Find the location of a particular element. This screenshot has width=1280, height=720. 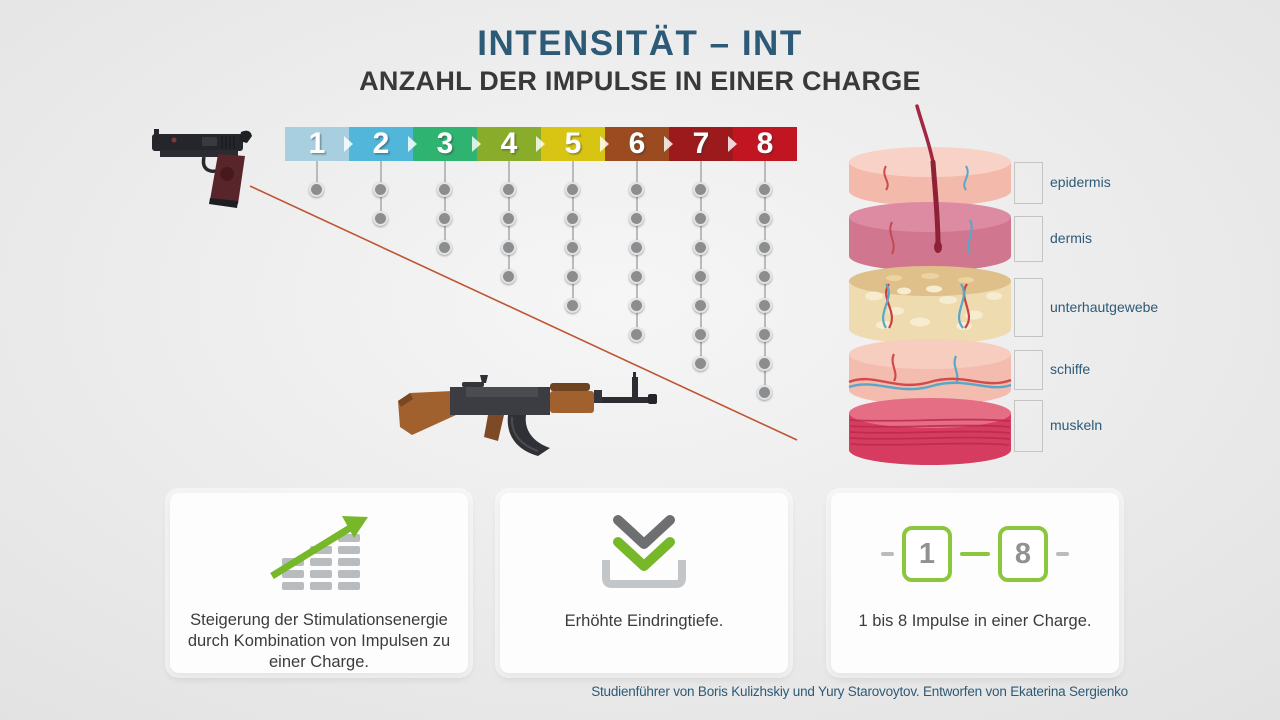

scale-segment-1: 1 is located at coordinates (317, 144).